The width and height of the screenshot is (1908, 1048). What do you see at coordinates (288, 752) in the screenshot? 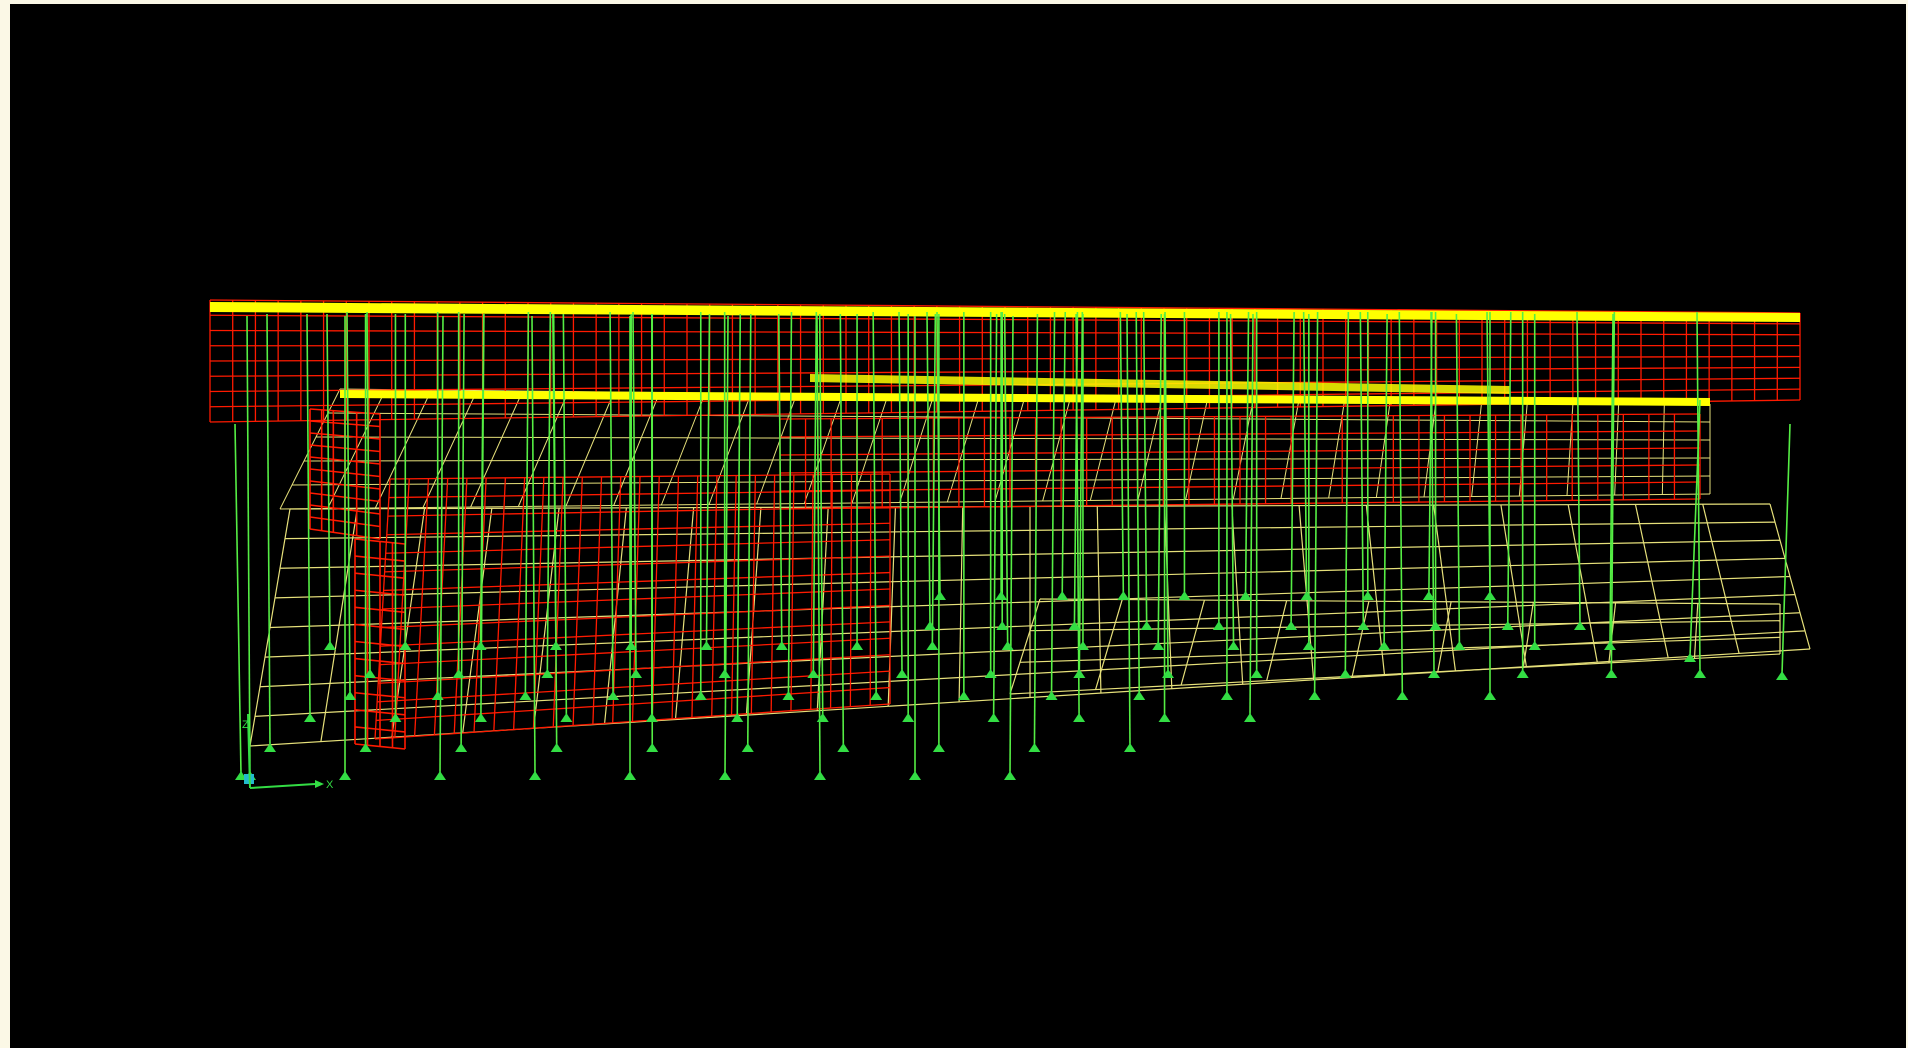
I see `global-axis-triad-icon: X Z` at bounding box center [288, 752].